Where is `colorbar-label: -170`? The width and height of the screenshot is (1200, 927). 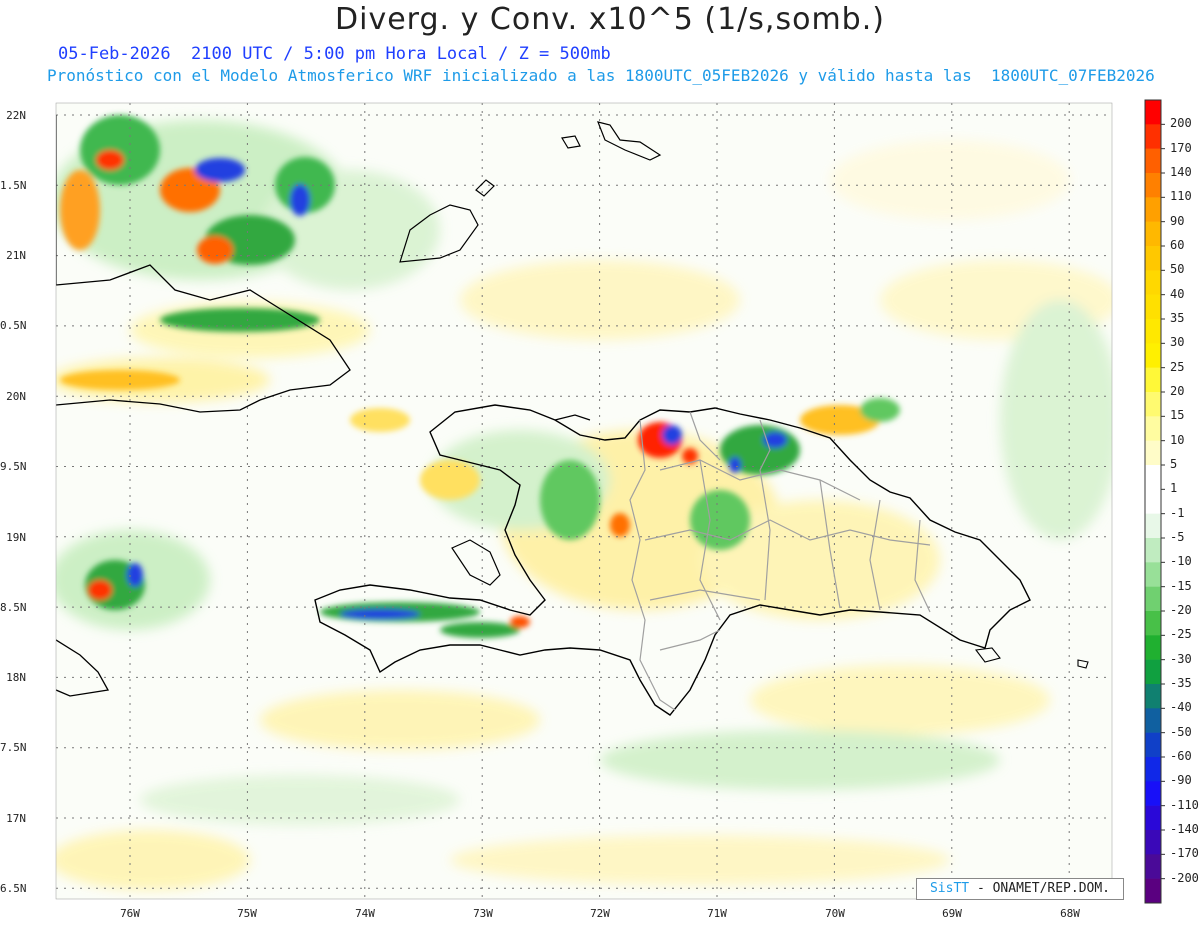 colorbar-label: -170 is located at coordinates (1184, 853).